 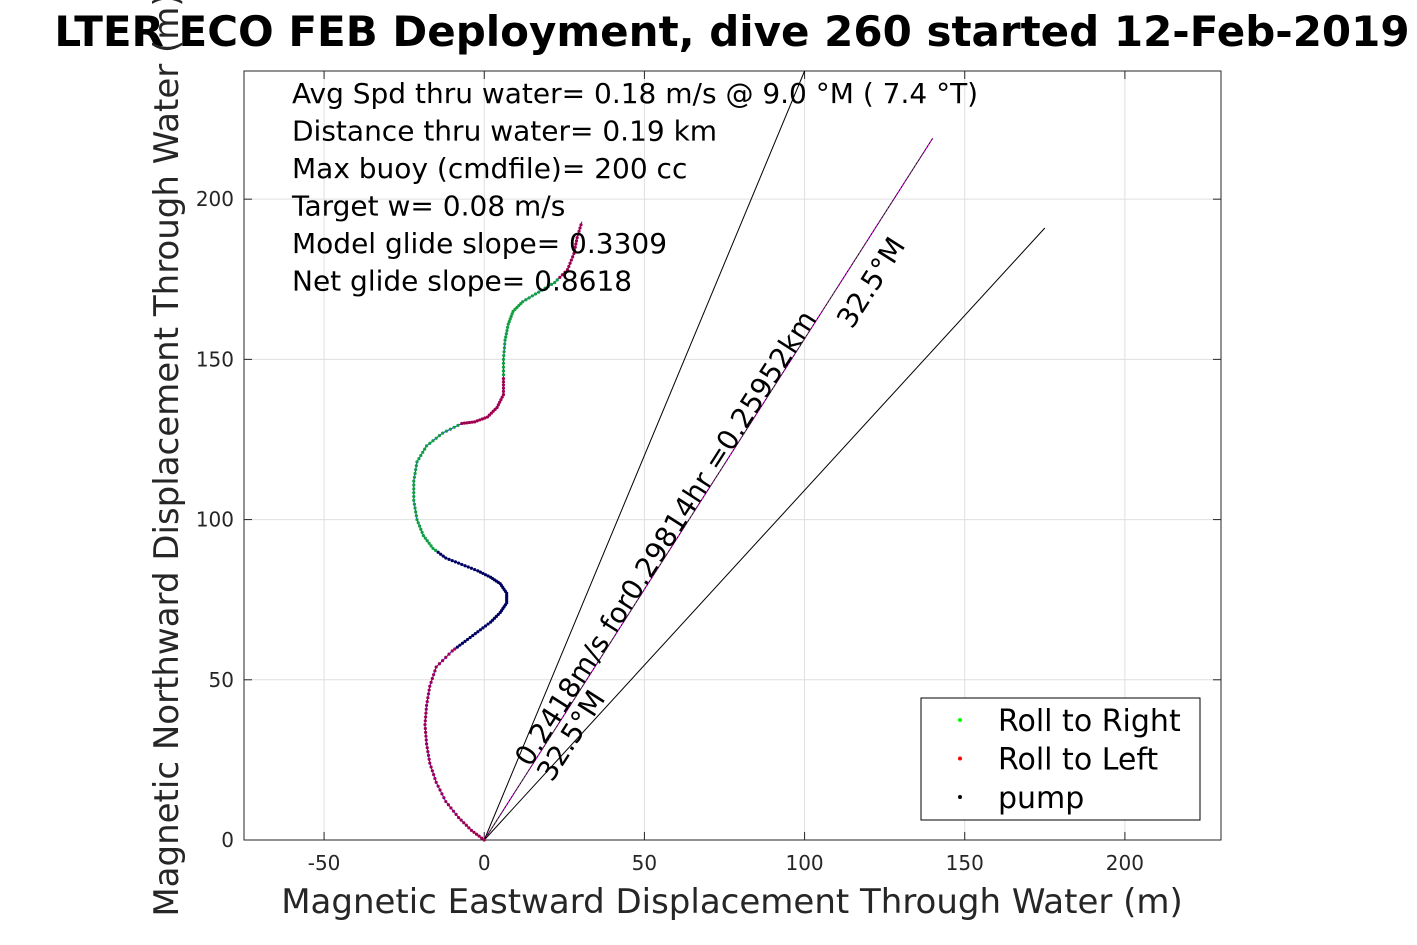 What do you see at coordinates (1125, 863) in the screenshot?
I see `x-tick-label: 200` at bounding box center [1125, 863].